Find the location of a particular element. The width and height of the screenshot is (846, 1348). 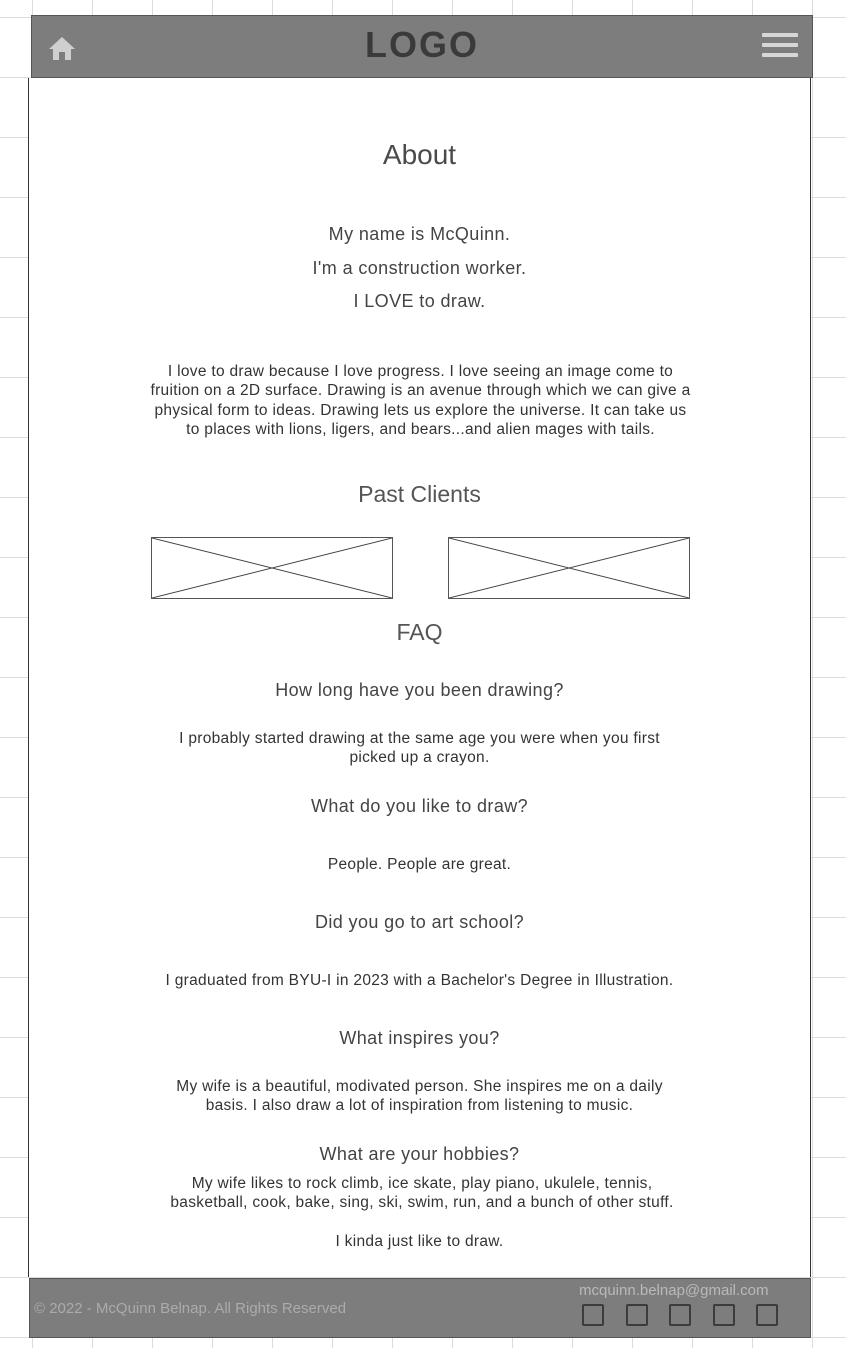

faq-answer-extra: I kinda just like to draw. is located at coordinates (419, 1241).